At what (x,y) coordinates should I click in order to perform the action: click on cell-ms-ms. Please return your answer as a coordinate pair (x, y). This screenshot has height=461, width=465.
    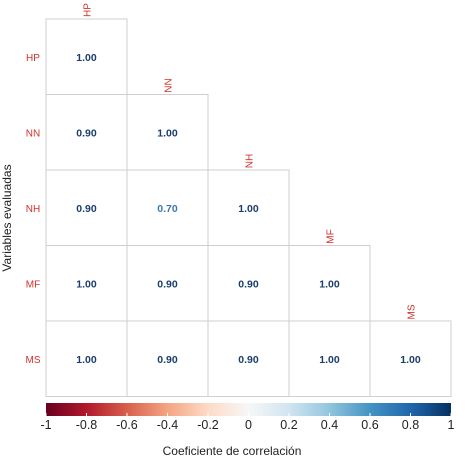
    Looking at the image, I should click on (410, 358).